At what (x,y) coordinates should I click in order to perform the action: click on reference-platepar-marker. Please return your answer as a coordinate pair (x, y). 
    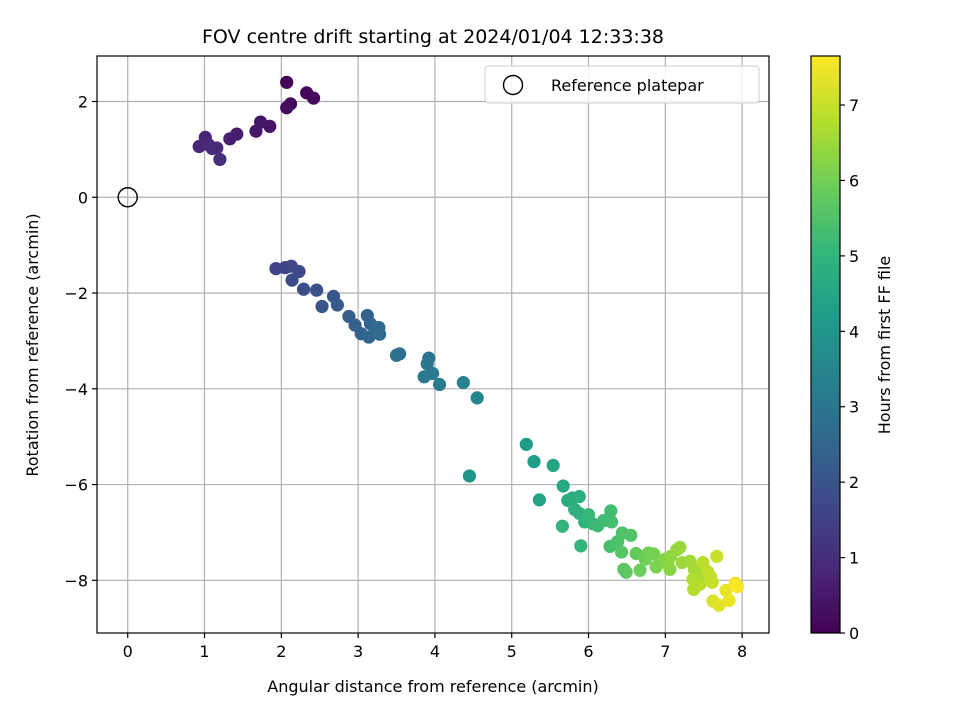
    Looking at the image, I should click on (127, 197).